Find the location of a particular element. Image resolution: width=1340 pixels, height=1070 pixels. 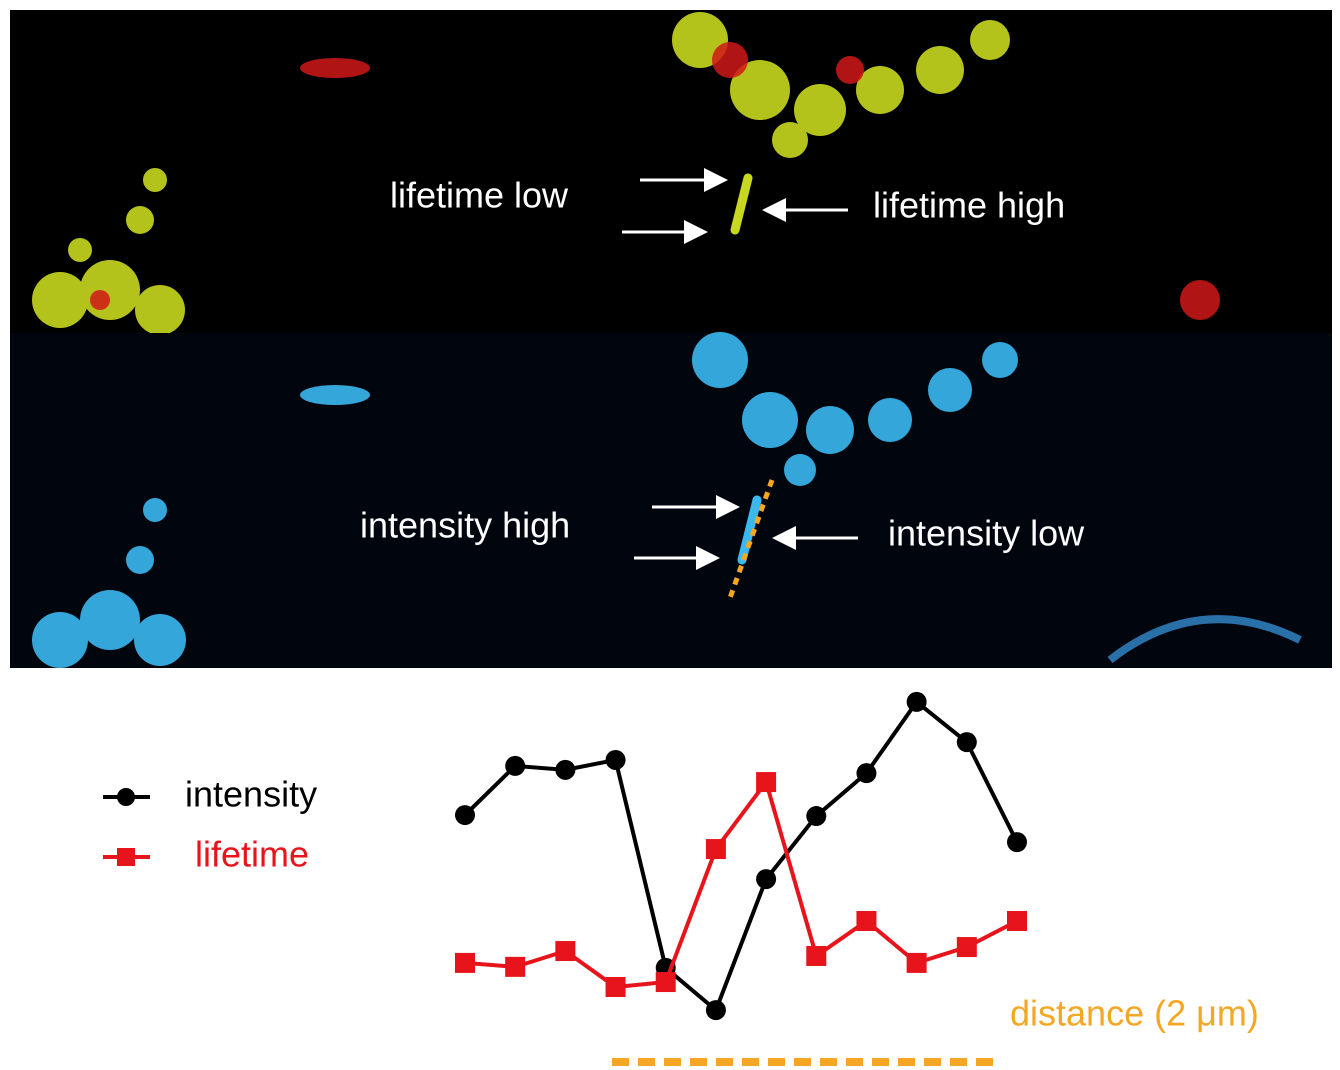

annotation: intensity low is located at coordinates (986, 533).